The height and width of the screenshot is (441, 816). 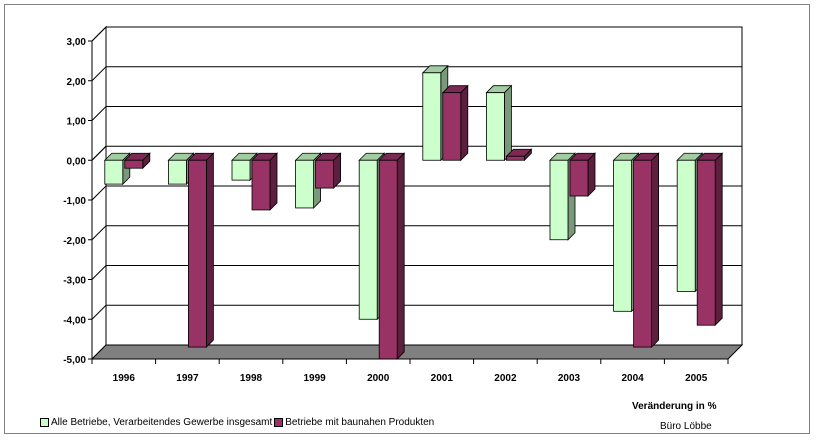 I want to click on x-tick-label: 2004, so click(x=632, y=378).